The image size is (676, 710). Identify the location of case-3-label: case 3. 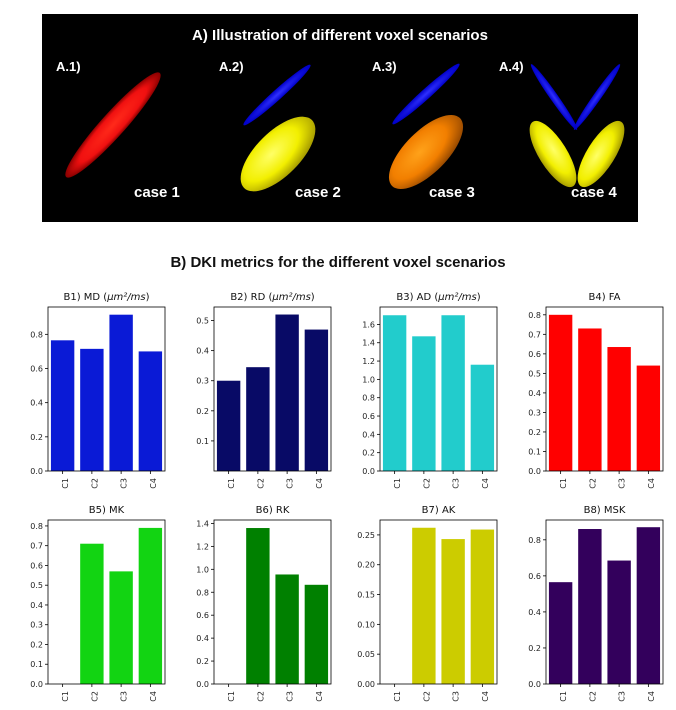
(452, 192).